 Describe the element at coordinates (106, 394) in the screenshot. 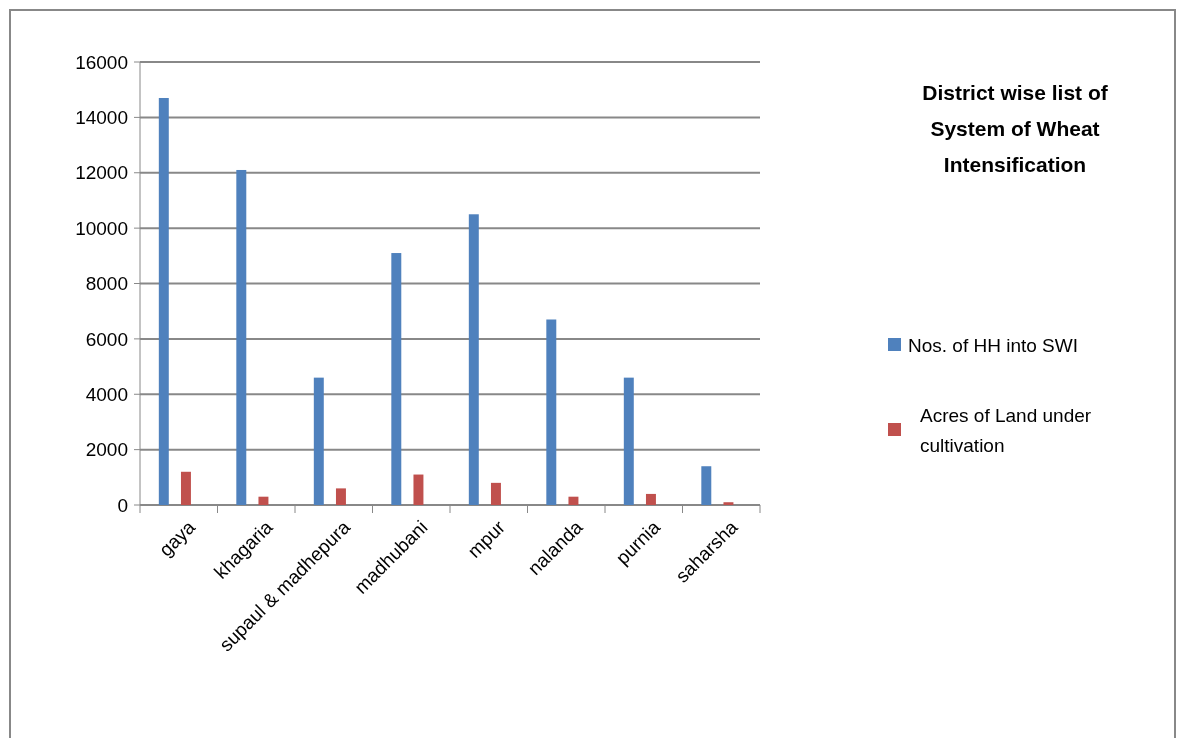

I see `y-tick-label: 4000` at that location.